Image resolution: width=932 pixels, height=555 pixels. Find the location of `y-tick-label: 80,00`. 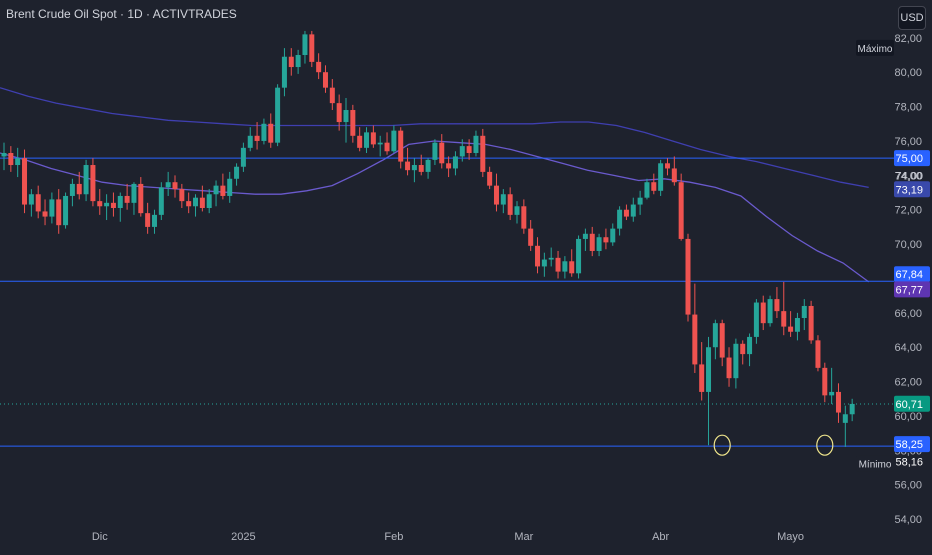

y-tick-label: 80,00 is located at coordinates (908, 73).